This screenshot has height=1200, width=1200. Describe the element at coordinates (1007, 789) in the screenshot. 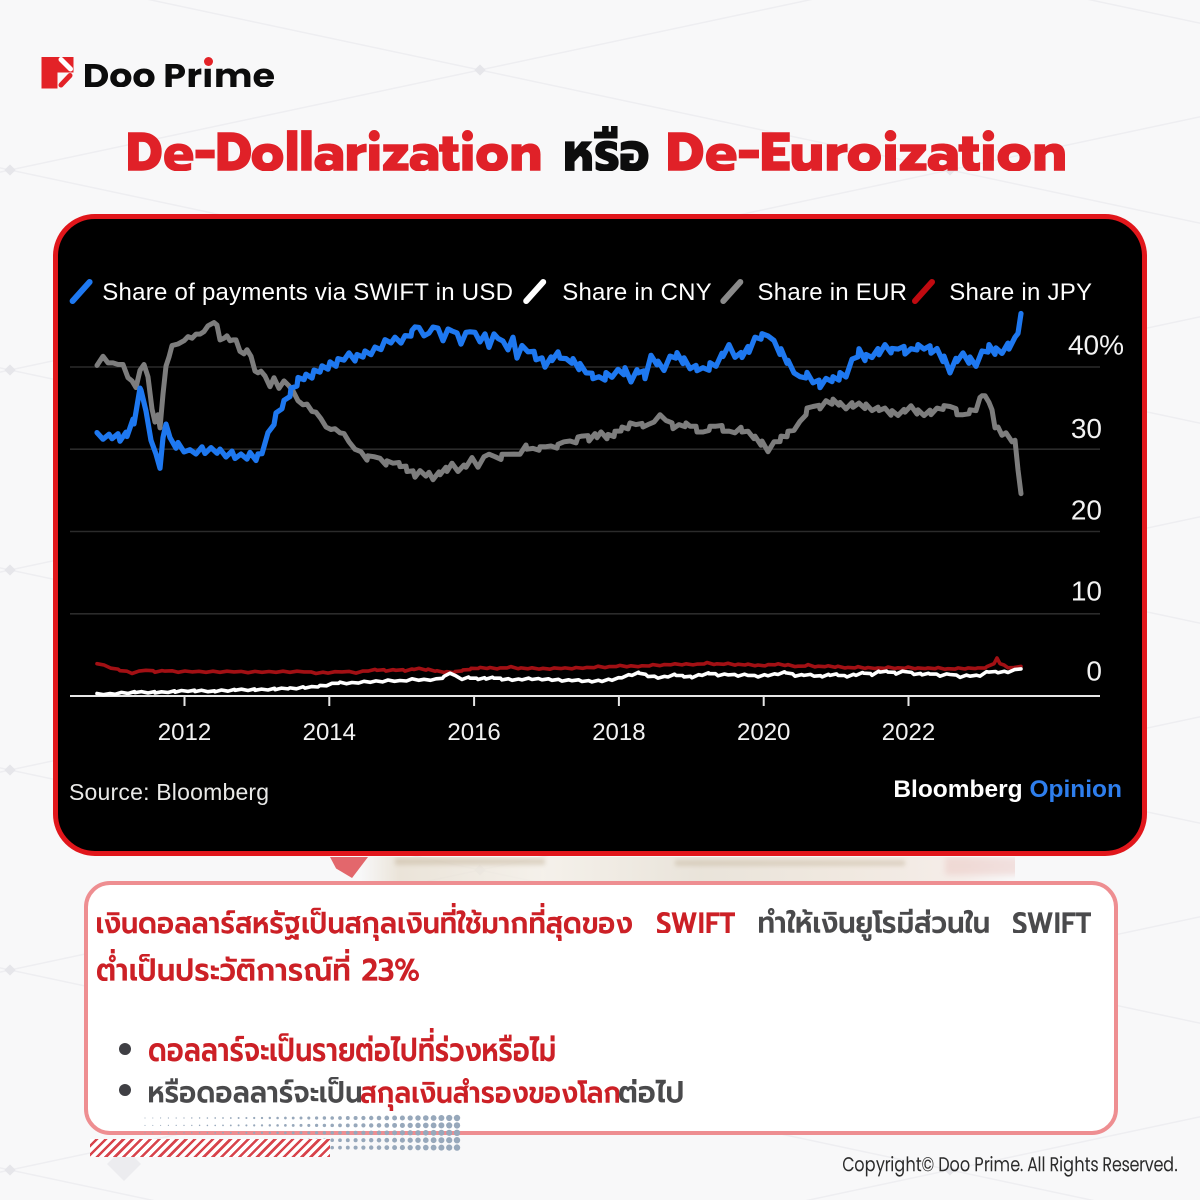

I see `svg-text: Bloomberg Opinion` at that location.